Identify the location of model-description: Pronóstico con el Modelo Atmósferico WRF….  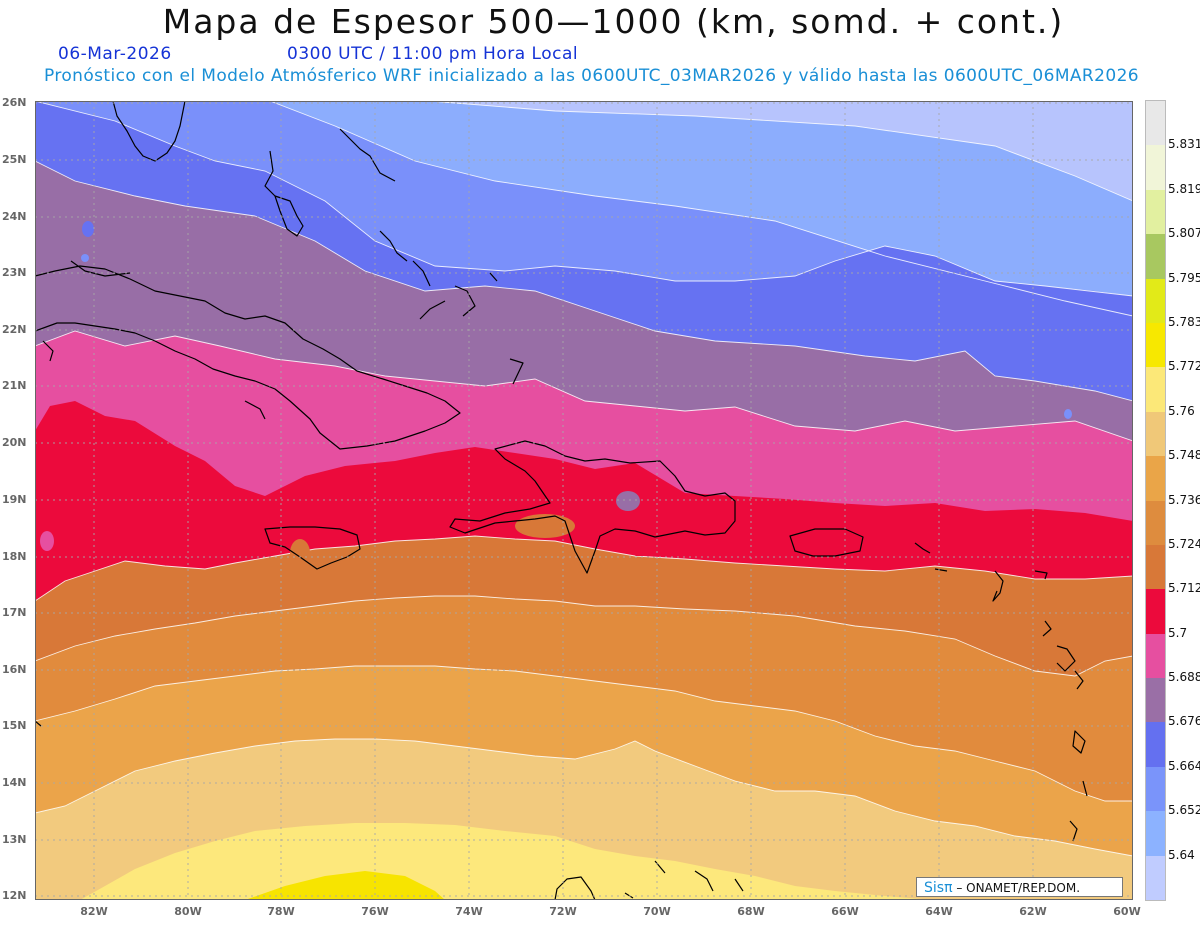
(592, 76).